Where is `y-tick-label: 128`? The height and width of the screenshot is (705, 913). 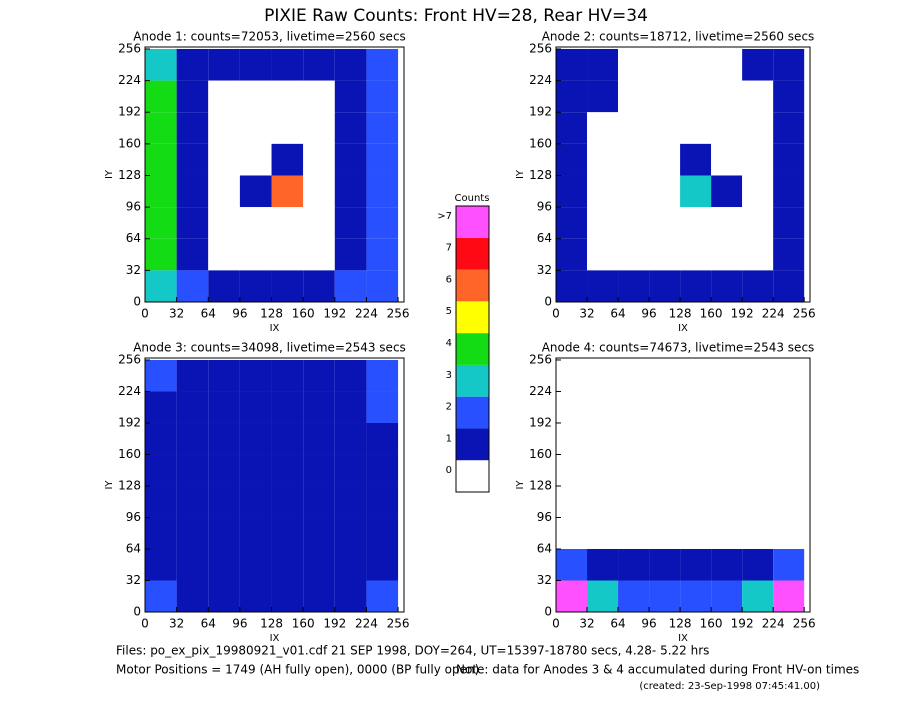 y-tick-label: 128 is located at coordinates (540, 485).